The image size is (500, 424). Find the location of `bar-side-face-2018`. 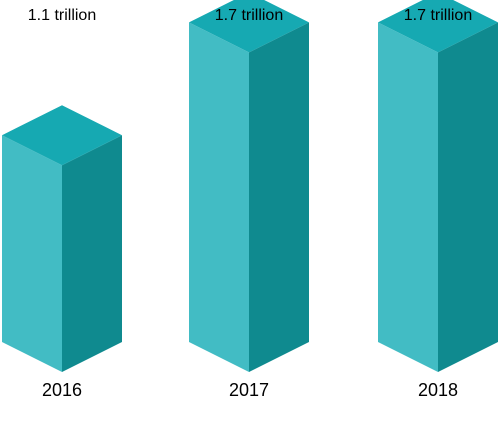

bar-side-face-2018 is located at coordinates (468, 197).